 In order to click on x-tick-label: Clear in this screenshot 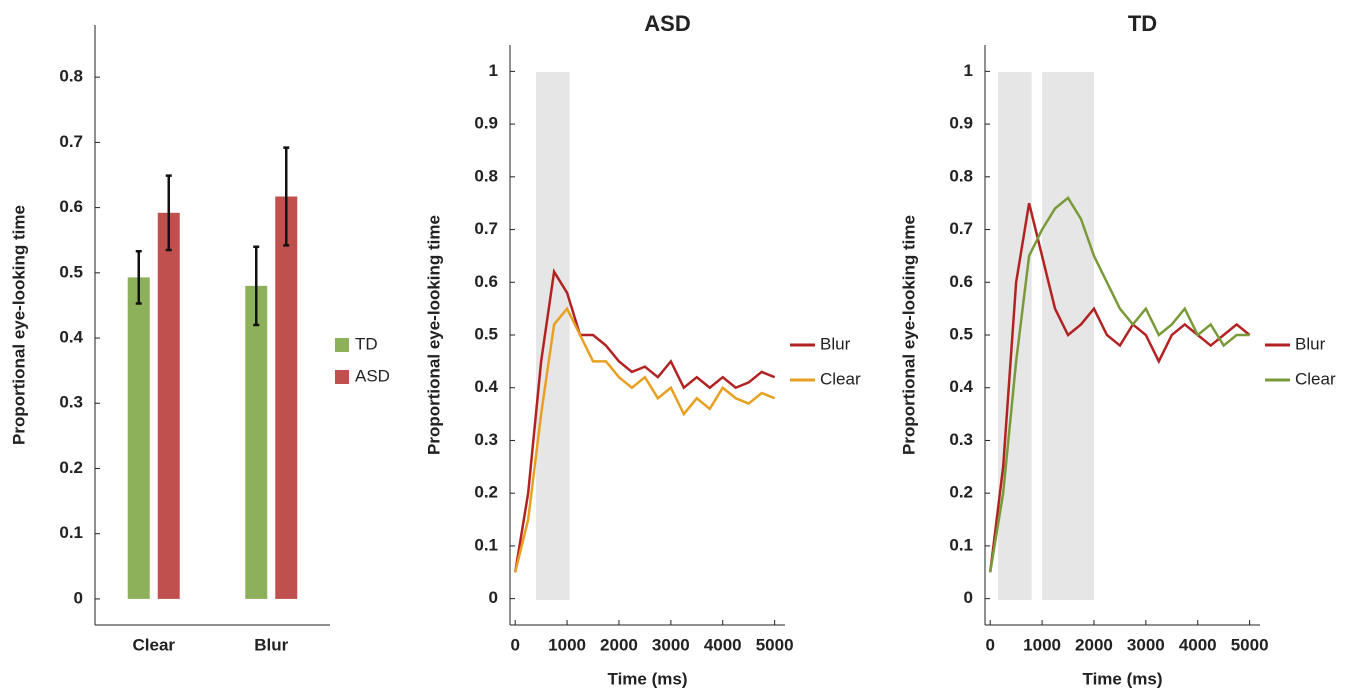, I will do `click(153, 644)`.